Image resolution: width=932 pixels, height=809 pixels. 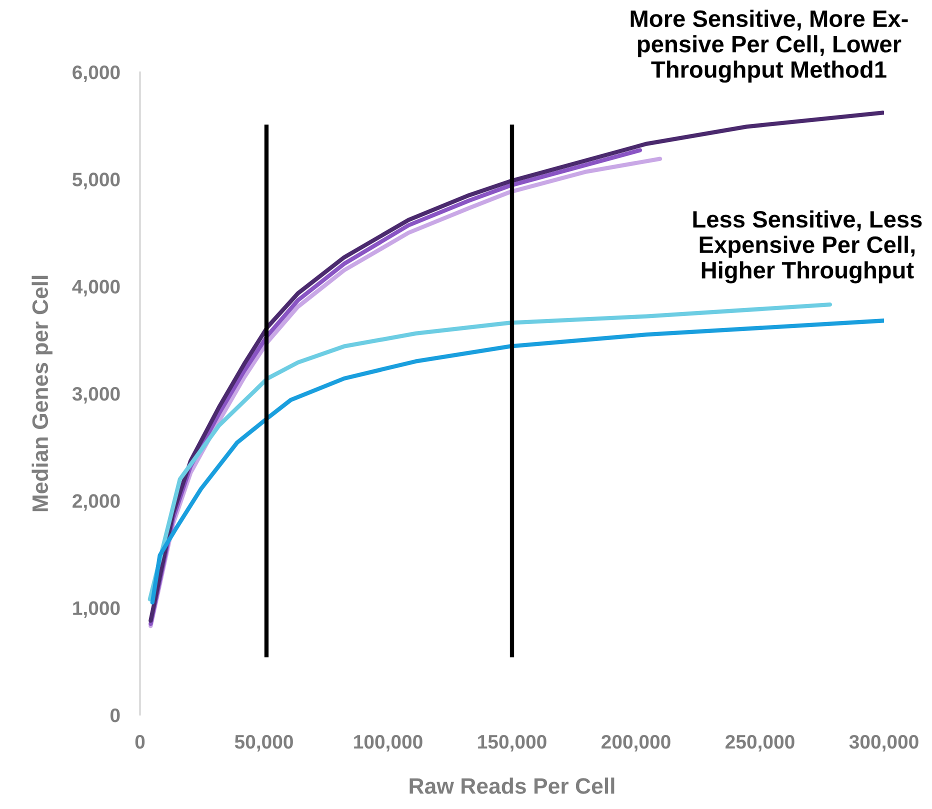 I want to click on annotation: Less Sensitive, Less Expensive Per Cell, Higher Throughput, so click(x=807, y=247).